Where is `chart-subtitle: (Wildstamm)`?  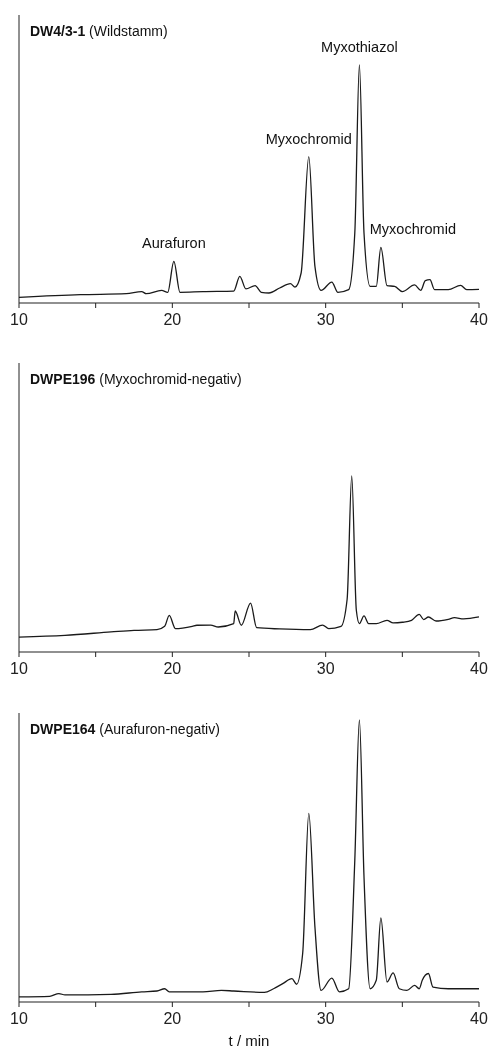 chart-subtitle: (Wildstamm) is located at coordinates (126, 31).